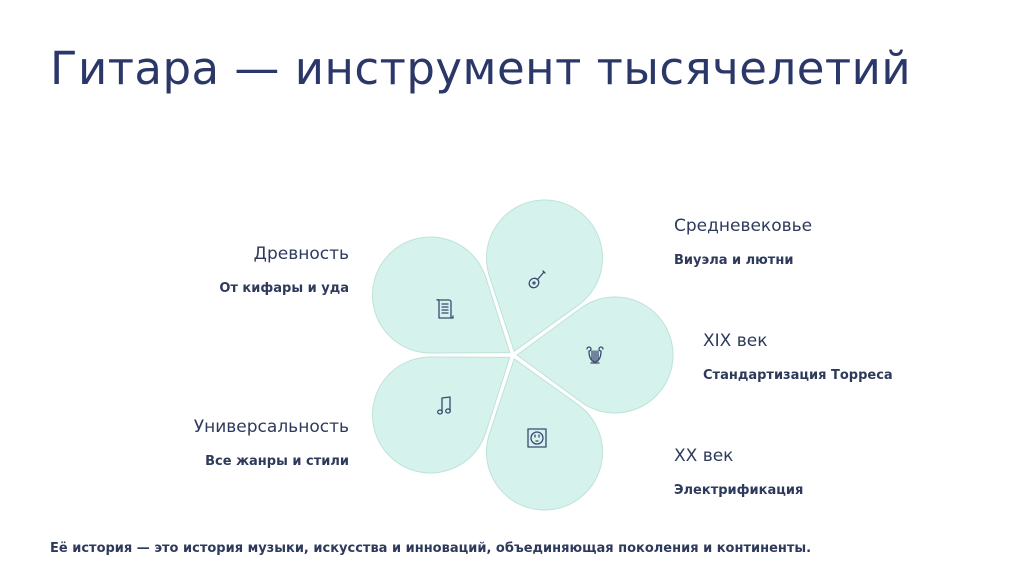 Image resolution: width=1024 pixels, height=574 pixels. I want to click on page-title: Гитара — инструмент тысячелетий, so click(481, 68).